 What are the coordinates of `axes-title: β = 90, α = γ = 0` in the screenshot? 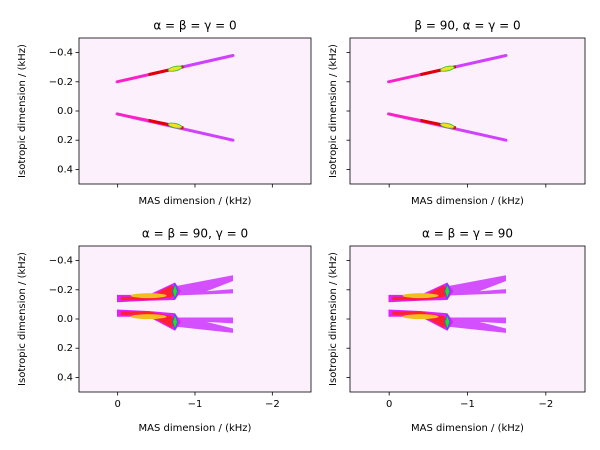 It's located at (467, 26).